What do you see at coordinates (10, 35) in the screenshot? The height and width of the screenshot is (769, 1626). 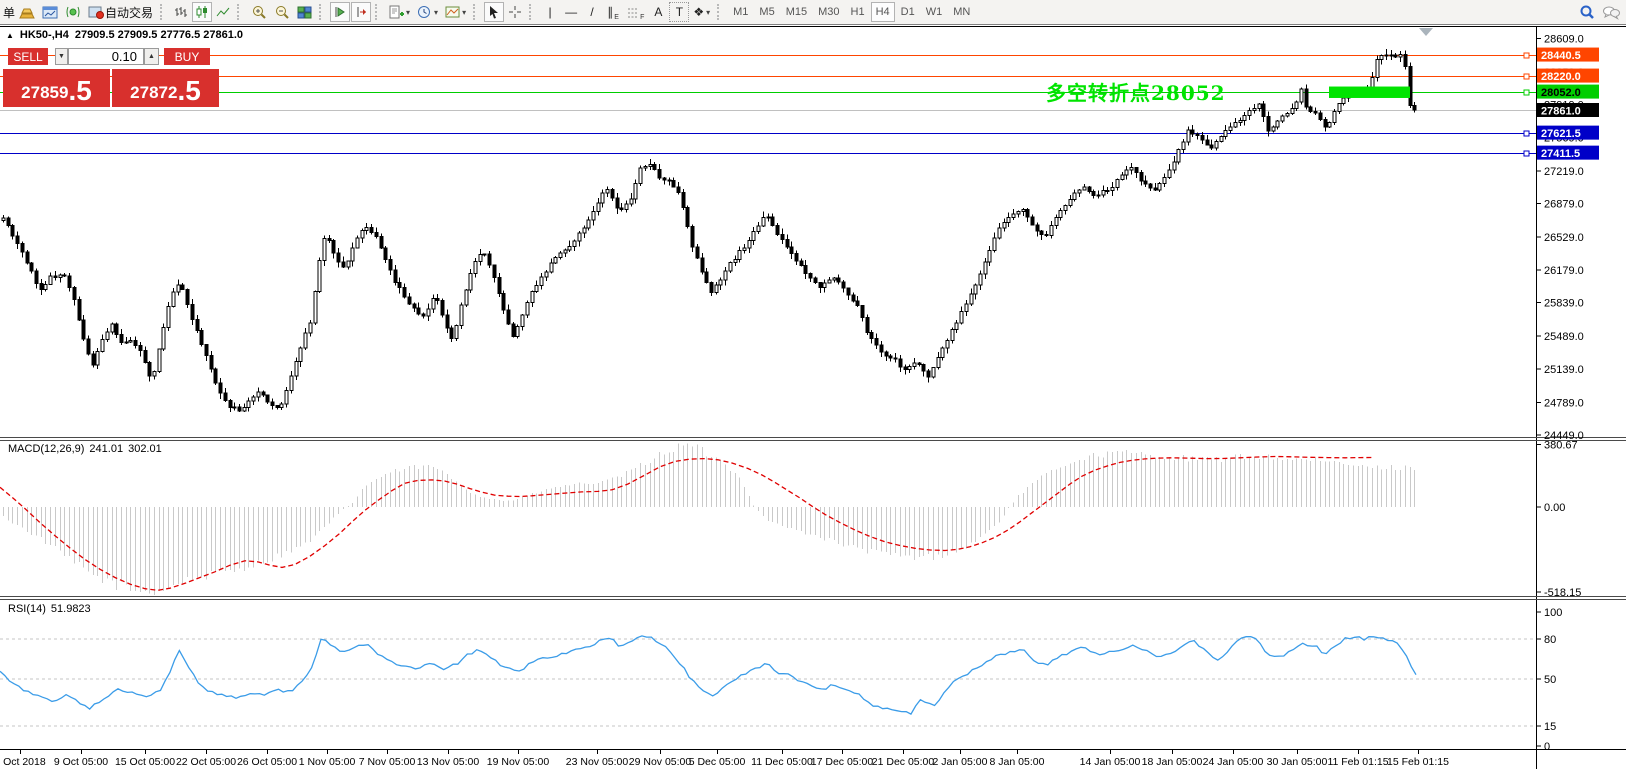 I see `collapse-triangle-icon: ▲` at bounding box center [10, 35].